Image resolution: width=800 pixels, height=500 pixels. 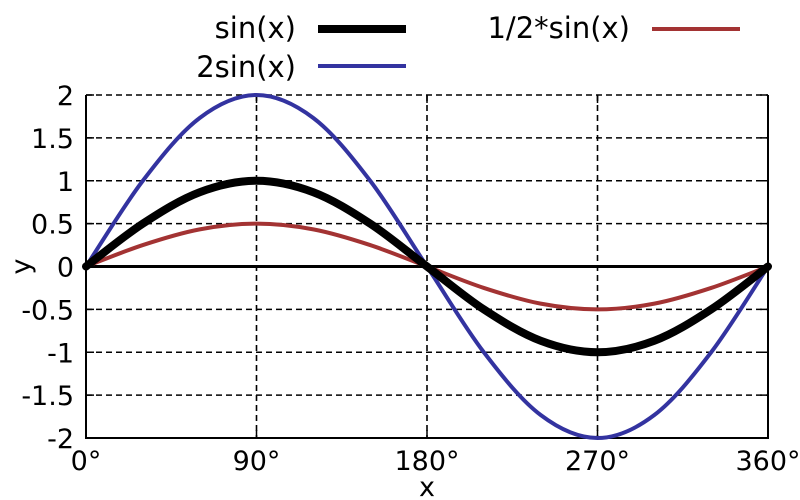 What do you see at coordinates (427, 486) in the screenshot?
I see `x-axis-label: x` at bounding box center [427, 486].